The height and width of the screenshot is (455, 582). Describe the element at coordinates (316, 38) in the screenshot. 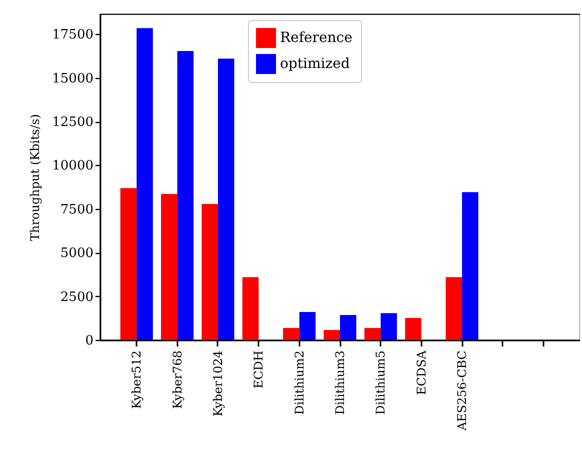

I see `legend-label: Reference` at that location.